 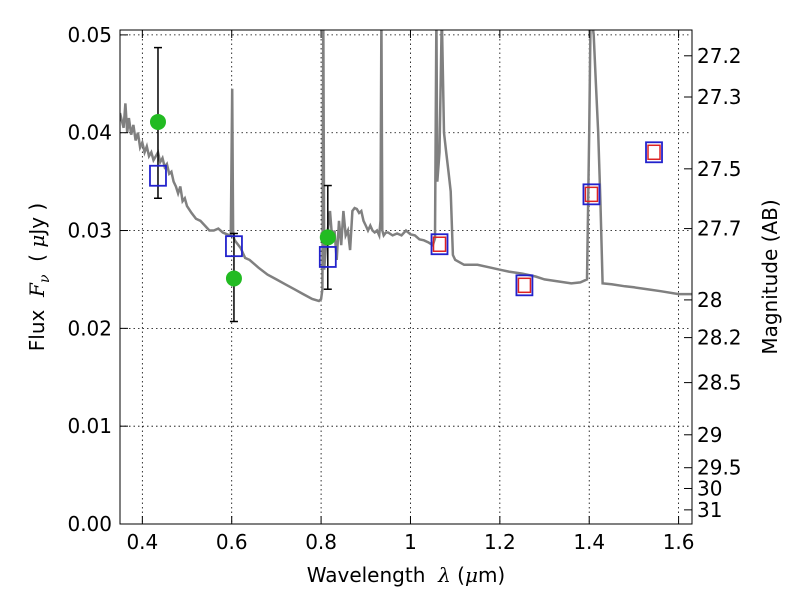 What do you see at coordinates (89, 426) in the screenshot?
I see `y-tick-label: 0.01` at bounding box center [89, 426].